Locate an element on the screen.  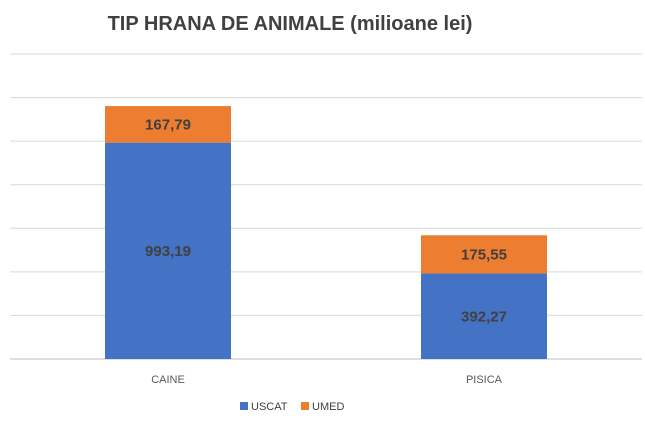
bar-uscat-pisica is located at coordinates (484, 316).